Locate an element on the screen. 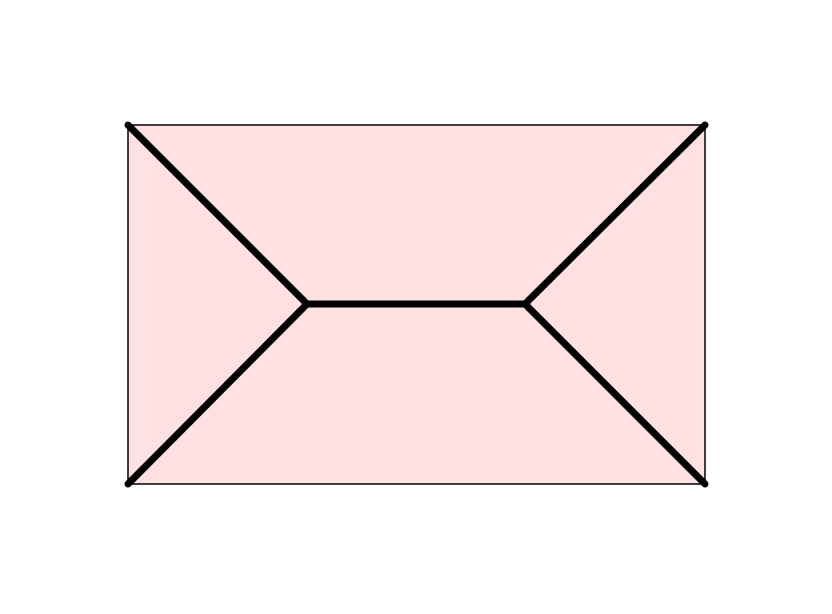 This screenshot has height=614, width=832. edge-right-junction-to-top-right is located at coordinates (615, 214).